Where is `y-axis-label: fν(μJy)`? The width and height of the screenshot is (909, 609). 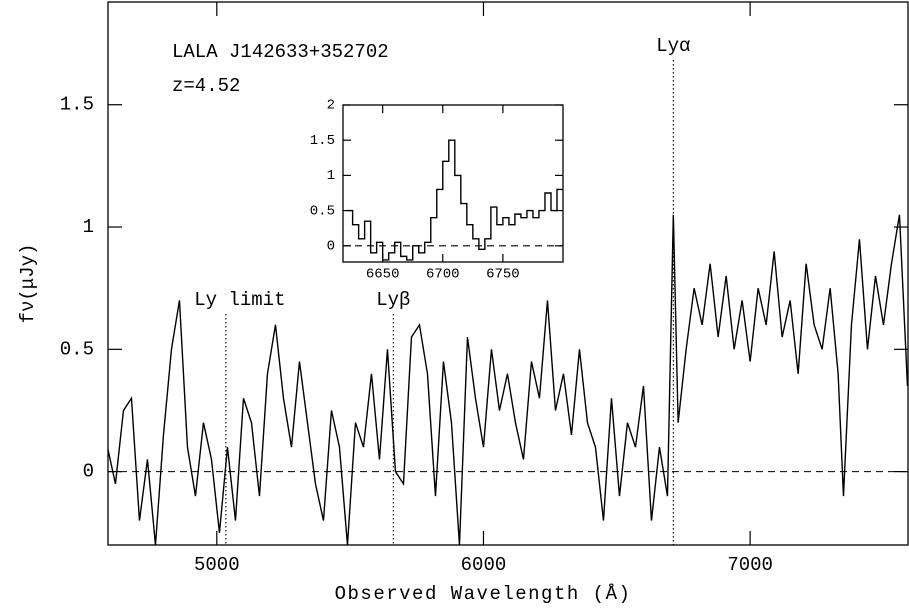
y-axis-label: fν(μJy) is located at coordinates (28, 284).